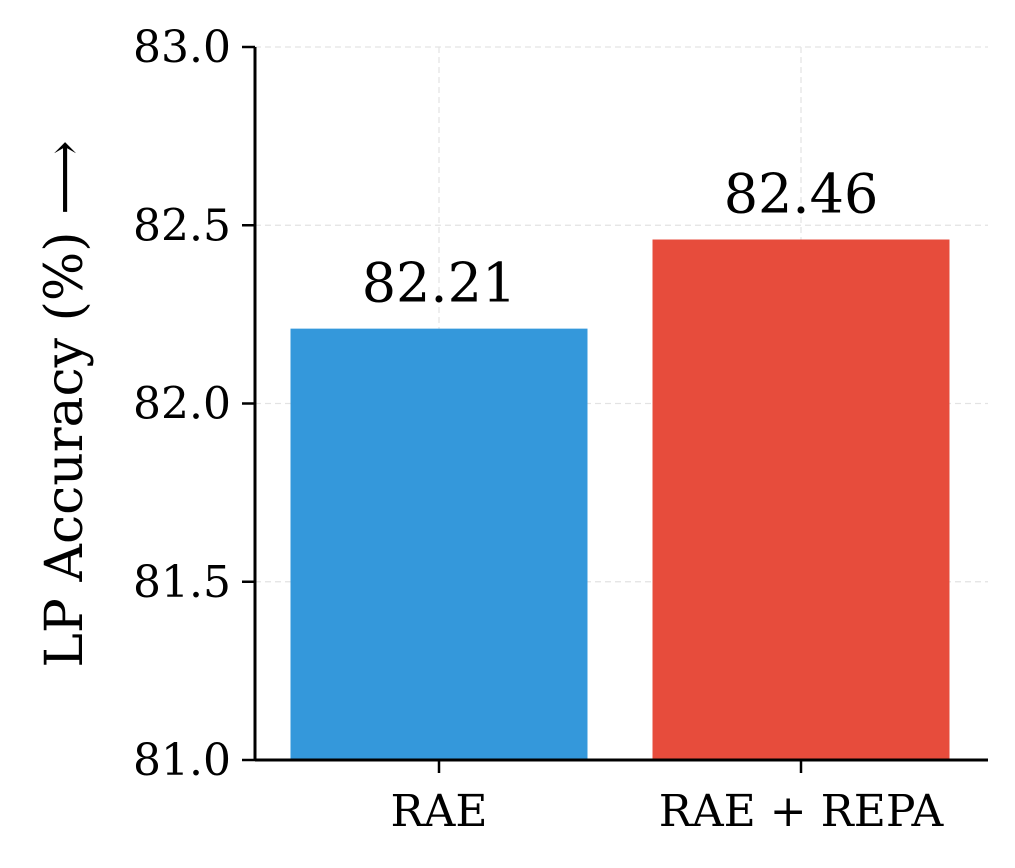 This screenshot has width=1015, height=868. Describe the element at coordinates (182, 582) in the screenshot. I see `y-tick-label: 81.5` at that location.